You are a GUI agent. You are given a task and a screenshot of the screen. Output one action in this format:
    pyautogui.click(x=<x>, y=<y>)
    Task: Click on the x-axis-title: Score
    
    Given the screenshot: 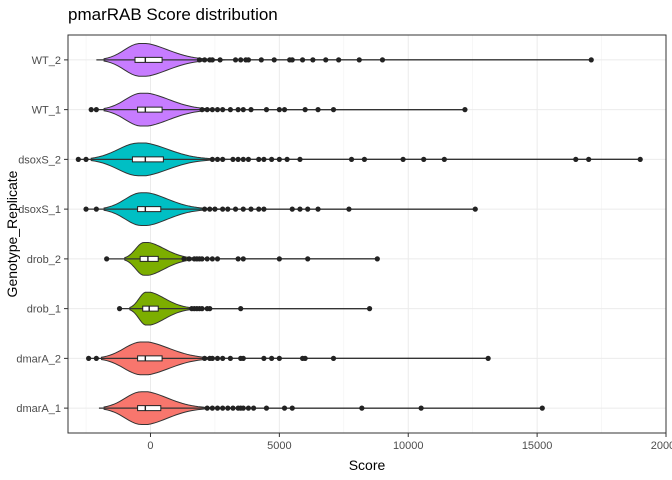 What is the action you would take?
    pyautogui.click(x=367, y=465)
    